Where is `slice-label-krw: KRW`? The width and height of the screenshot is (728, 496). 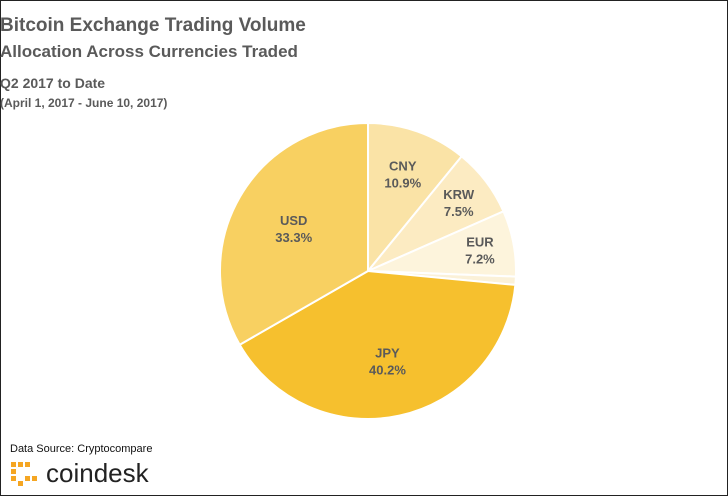 slice-label-krw: KRW is located at coordinates (459, 194).